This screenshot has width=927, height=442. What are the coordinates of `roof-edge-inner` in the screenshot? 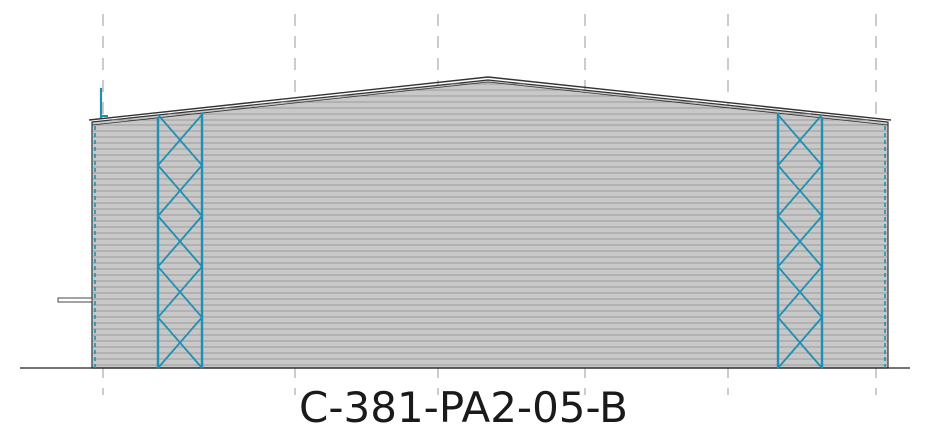 It's located at (490, 103).